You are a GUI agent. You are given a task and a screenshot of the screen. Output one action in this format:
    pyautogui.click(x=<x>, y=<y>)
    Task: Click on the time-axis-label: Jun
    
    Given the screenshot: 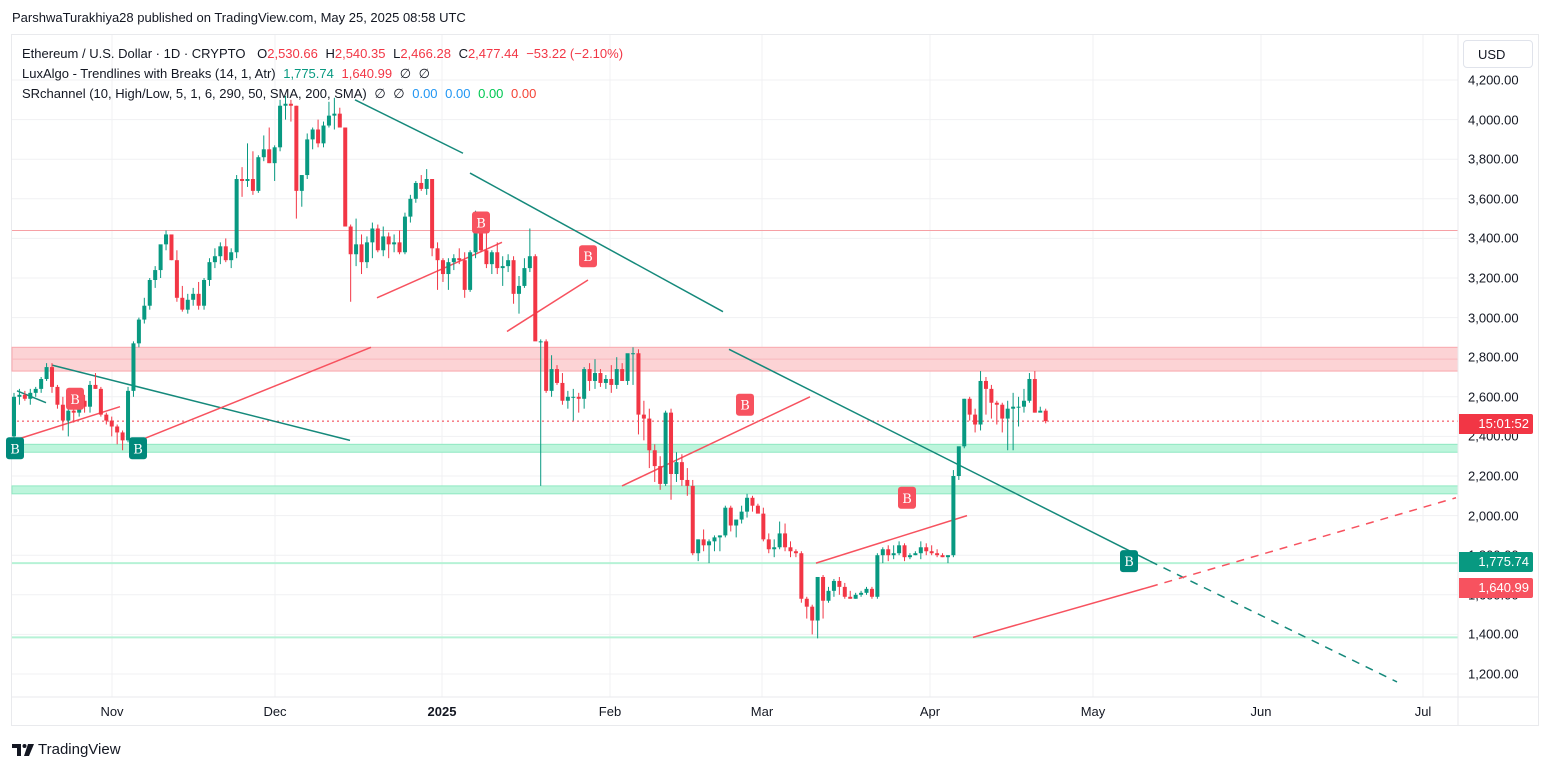 What is the action you would take?
    pyautogui.click(x=1261, y=711)
    